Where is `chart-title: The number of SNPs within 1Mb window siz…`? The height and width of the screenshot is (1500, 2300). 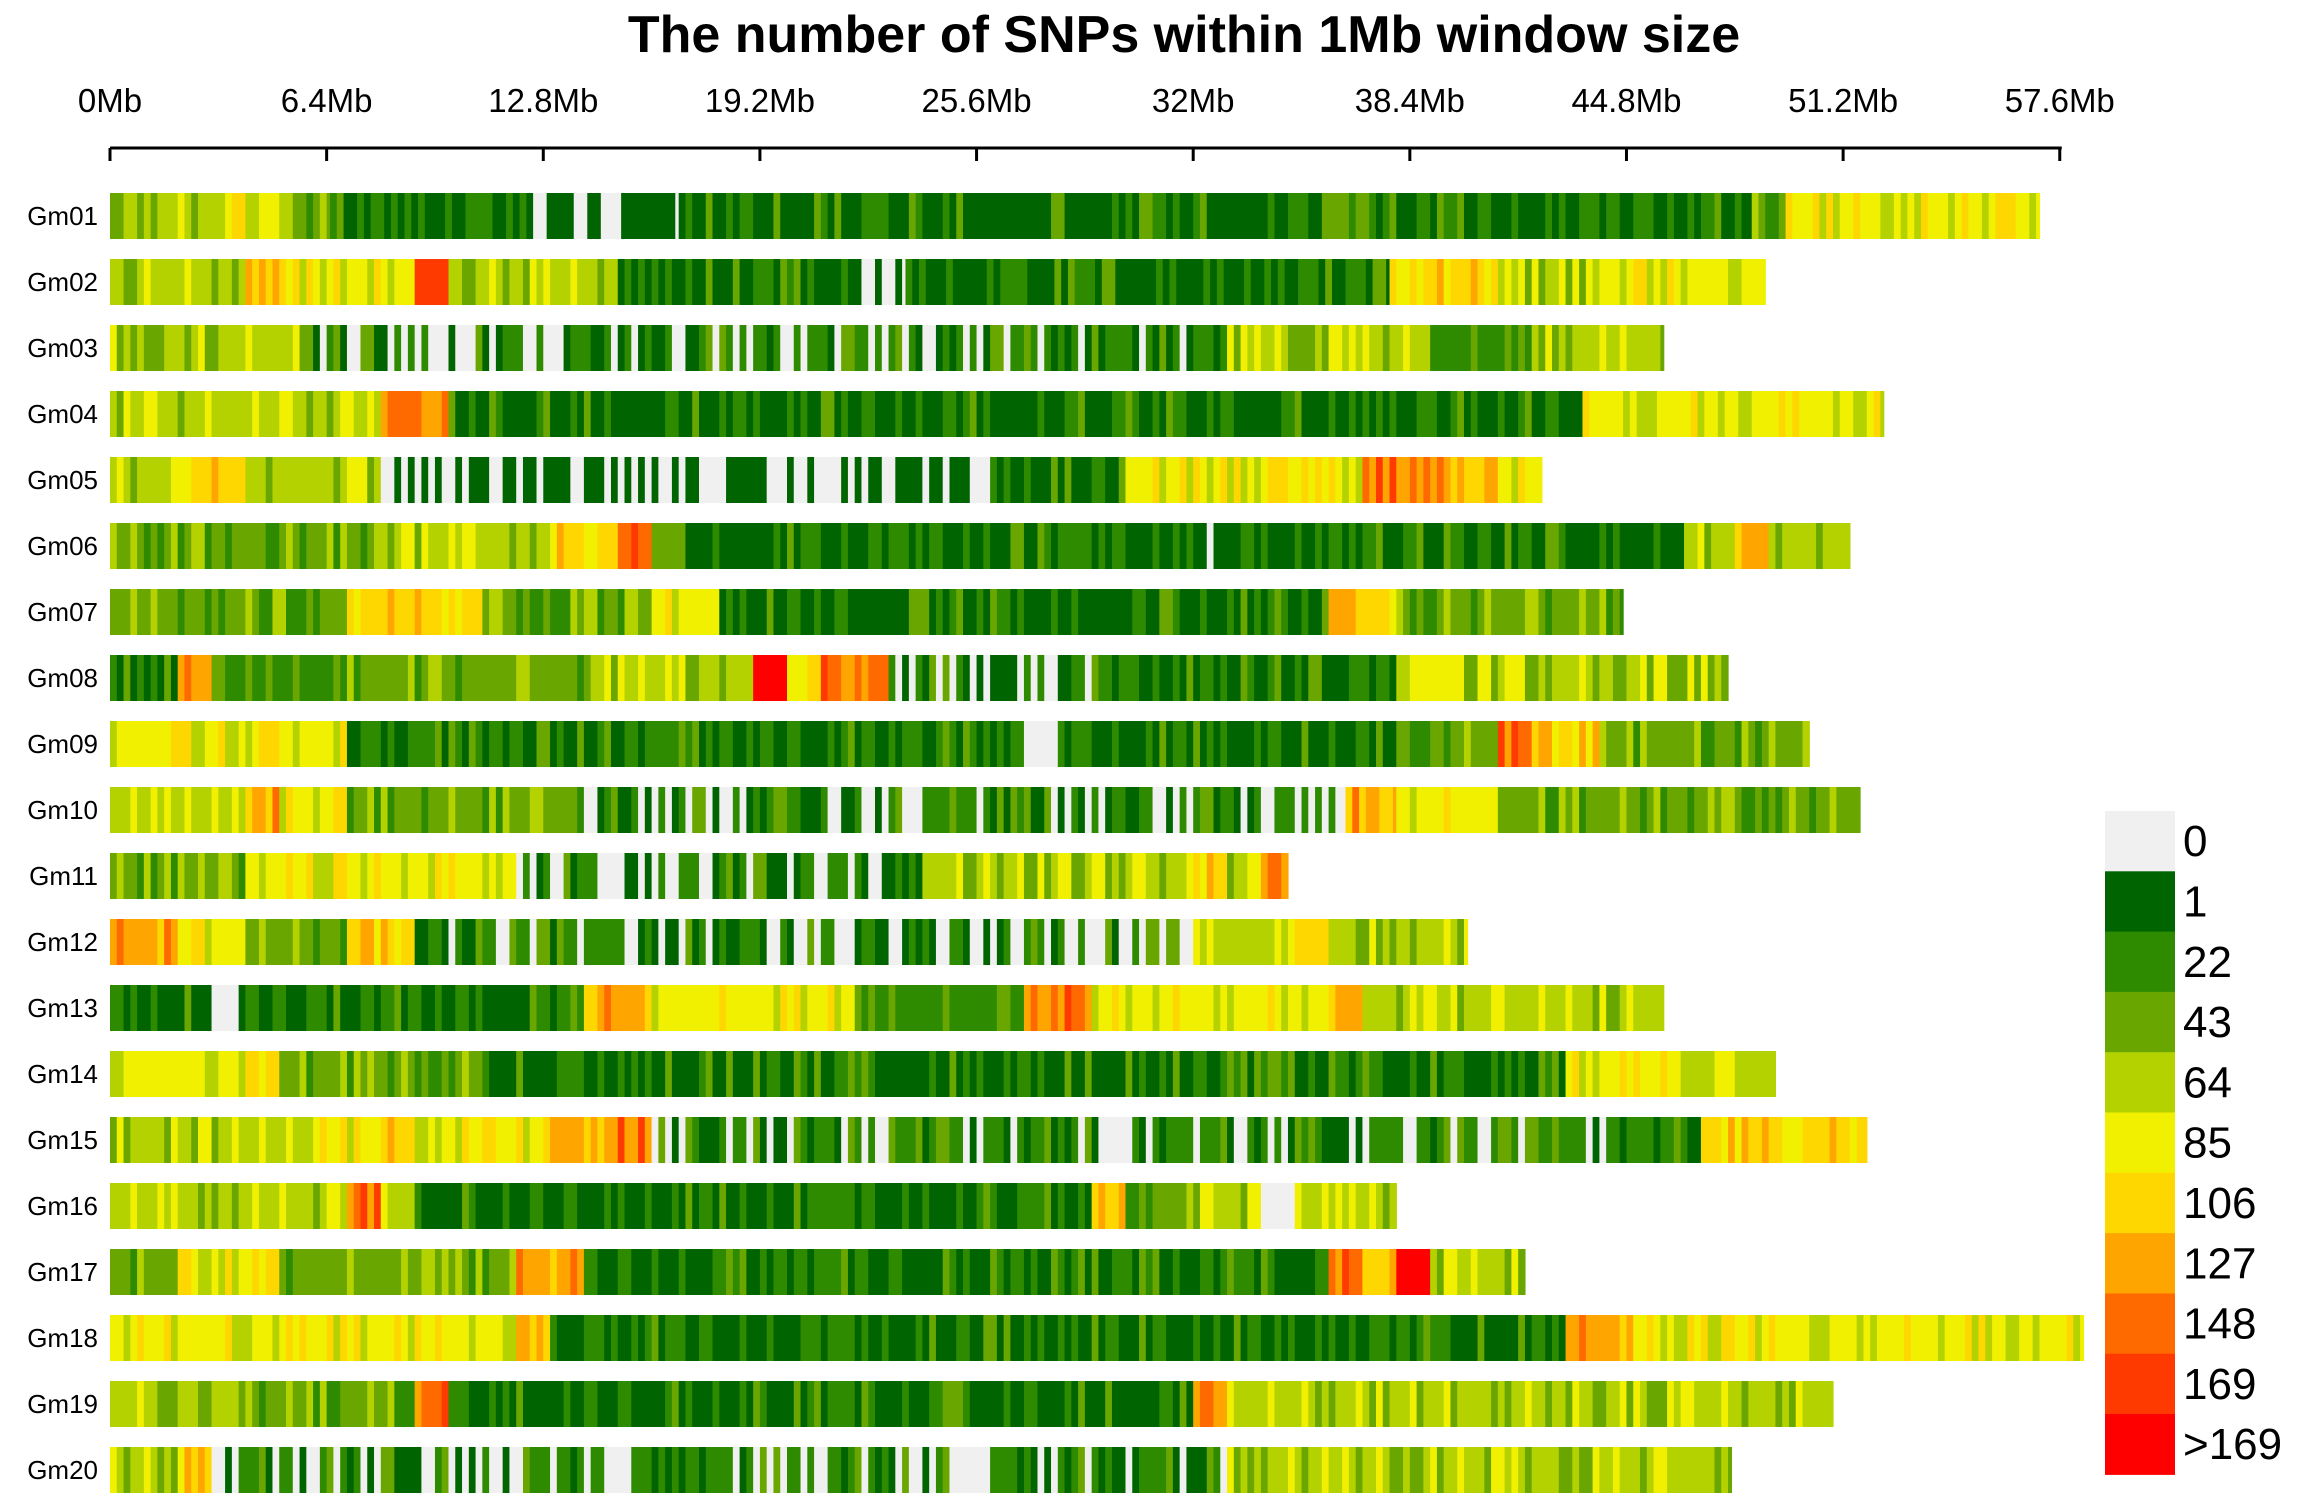 chart-title: The number of SNPs within 1Mb window siz… is located at coordinates (1184, 35).